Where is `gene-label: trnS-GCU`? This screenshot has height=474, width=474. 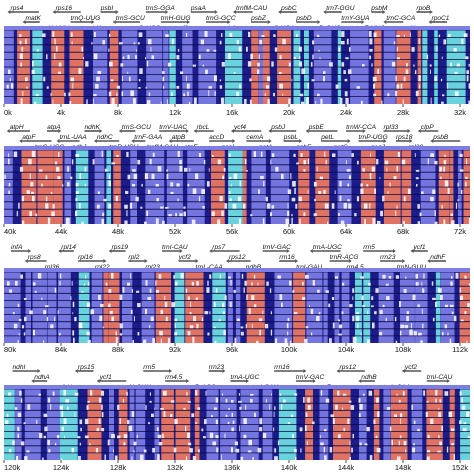 gene-label: trnS-GCU is located at coordinates (130, 18).